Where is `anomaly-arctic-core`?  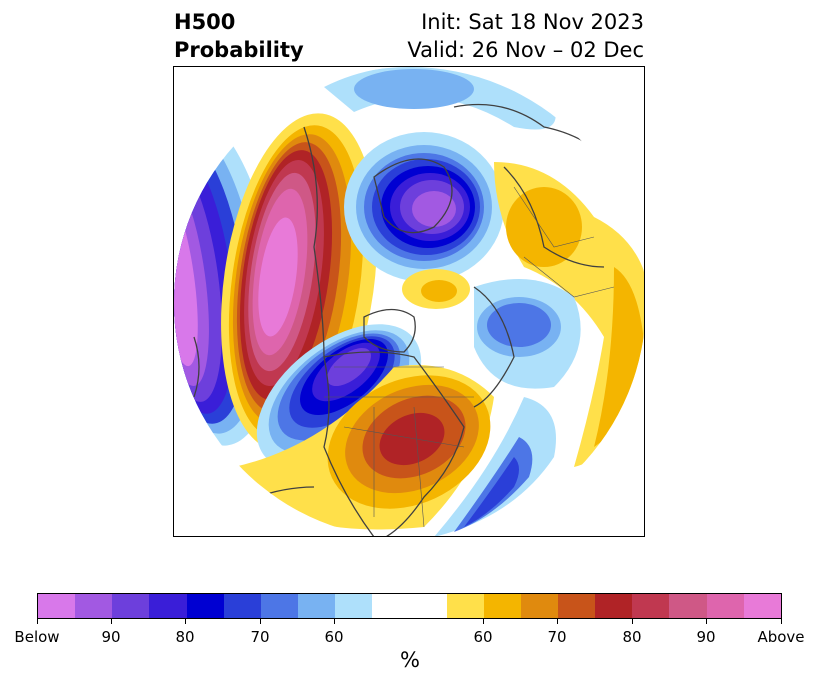
anomaly-arctic-core is located at coordinates (414, 89).